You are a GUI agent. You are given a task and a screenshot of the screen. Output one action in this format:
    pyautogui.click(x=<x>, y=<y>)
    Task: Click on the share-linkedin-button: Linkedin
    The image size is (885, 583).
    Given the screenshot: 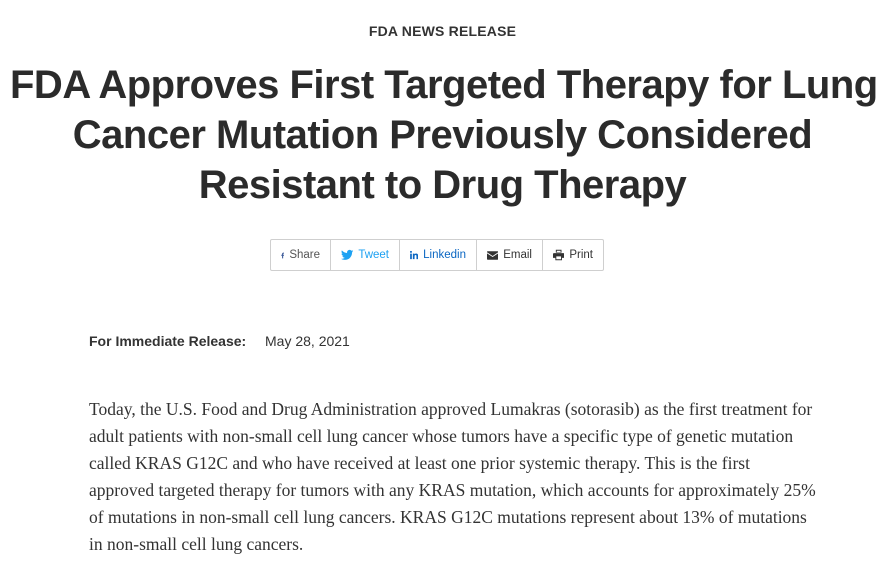 What is the action you would take?
    pyautogui.click(x=438, y=255)
    